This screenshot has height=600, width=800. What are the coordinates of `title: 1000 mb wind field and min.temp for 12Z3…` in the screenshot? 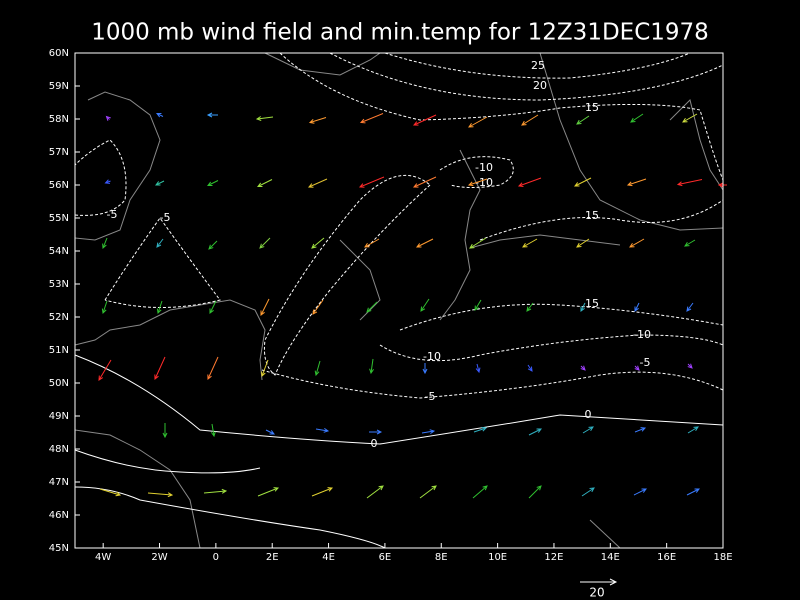 It's located at (400, 33).